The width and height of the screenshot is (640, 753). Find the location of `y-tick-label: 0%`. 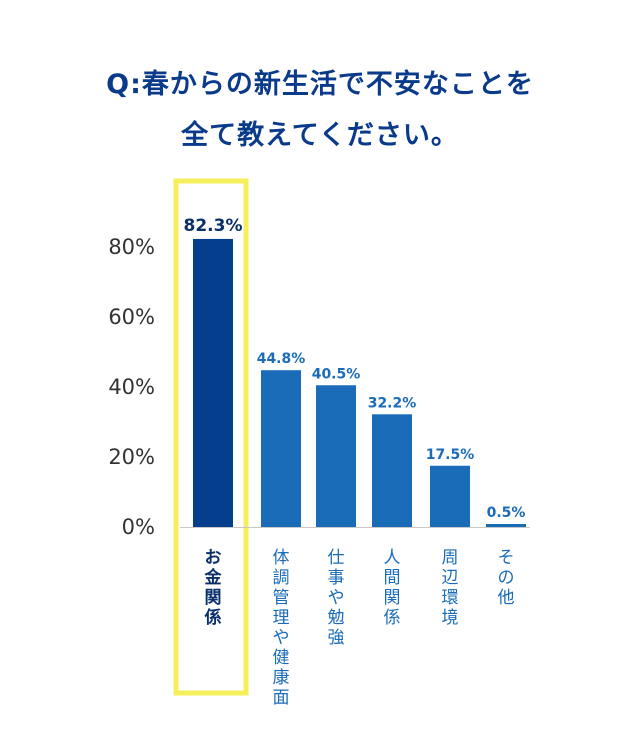

y-tick-label: 0% is located at coordinates (138, 527).